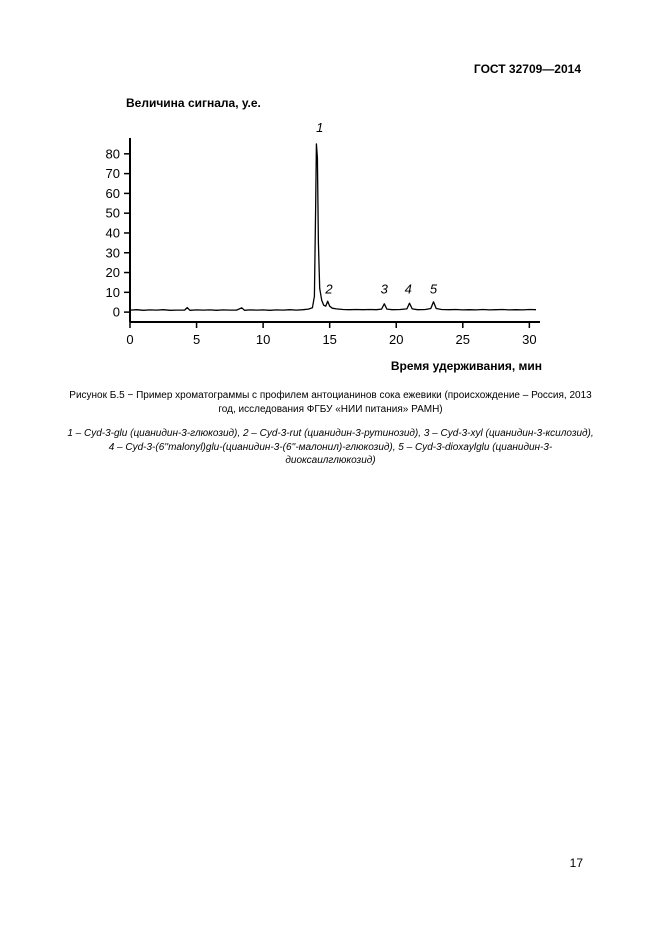  I want to click on svg-text: 70, so click(113, 173).